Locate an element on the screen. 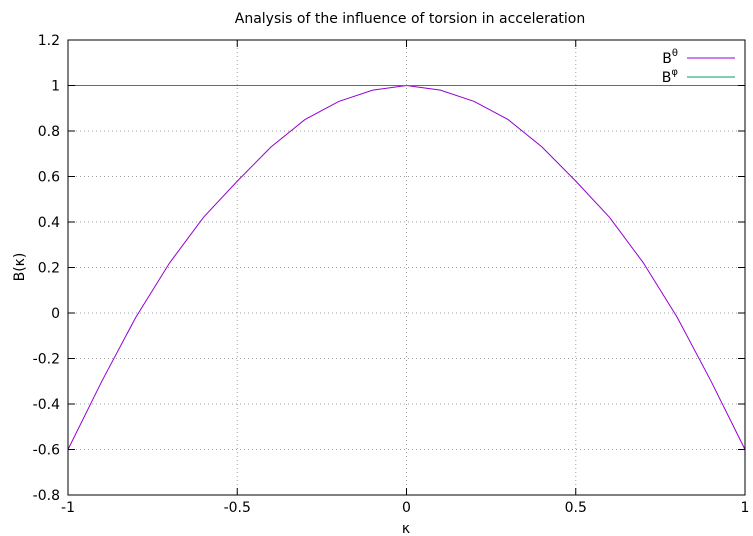 The height and width of the screenshot is (536, 753). y-tick-label: -0.6 is located at coordinates (46, 451).